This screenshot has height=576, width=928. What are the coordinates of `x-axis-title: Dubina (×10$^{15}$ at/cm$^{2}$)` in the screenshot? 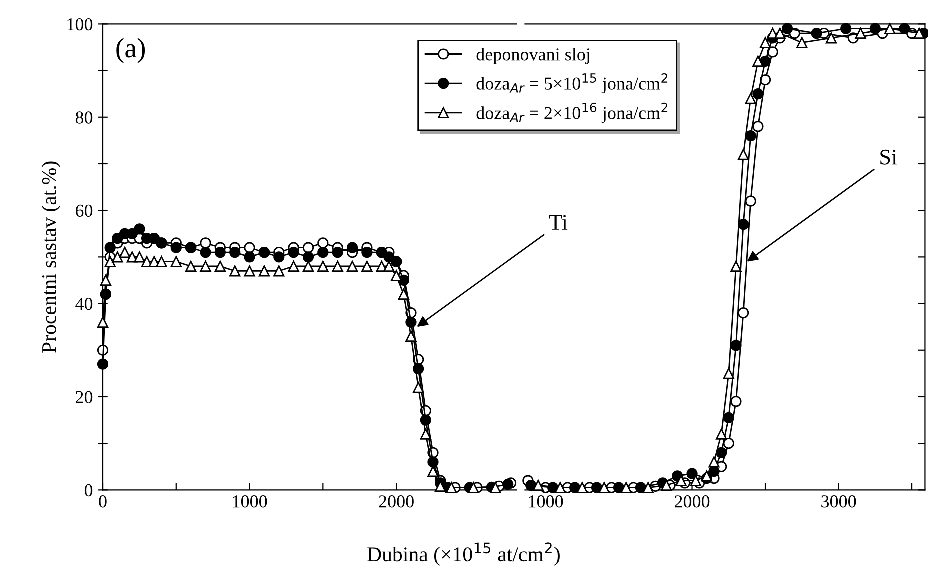 It's located at (464, 554).